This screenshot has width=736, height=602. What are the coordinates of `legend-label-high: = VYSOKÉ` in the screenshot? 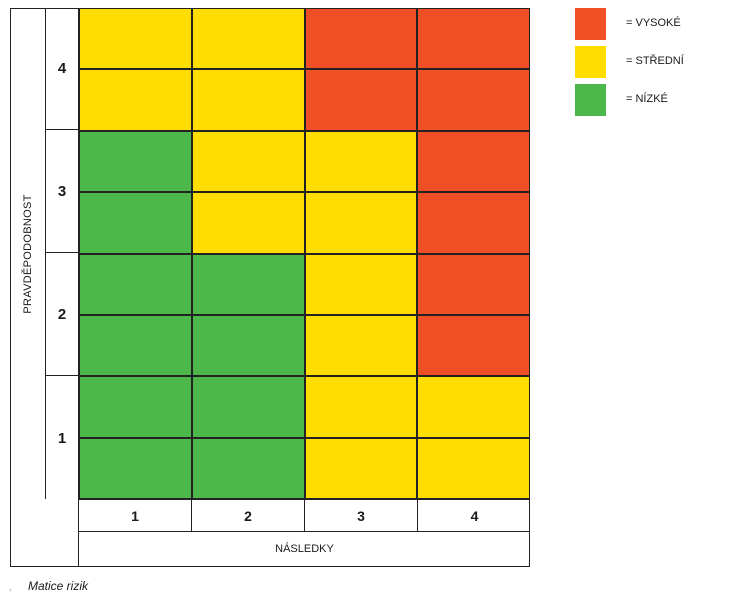 It's located at (653, 23).